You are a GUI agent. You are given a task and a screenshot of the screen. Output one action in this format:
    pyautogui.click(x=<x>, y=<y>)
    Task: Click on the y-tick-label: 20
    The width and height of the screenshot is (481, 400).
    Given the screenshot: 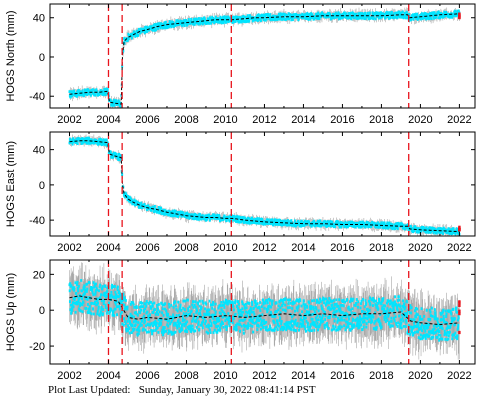 What is the action you would take?
    pyautogui.click(x=39, y=275)
    